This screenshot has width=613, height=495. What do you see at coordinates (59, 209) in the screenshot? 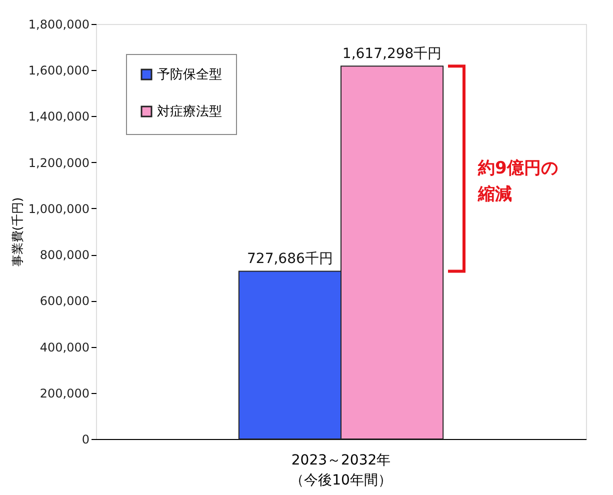
I see `y-tick-label: 1,000,000` at bounding box center [59, 209].